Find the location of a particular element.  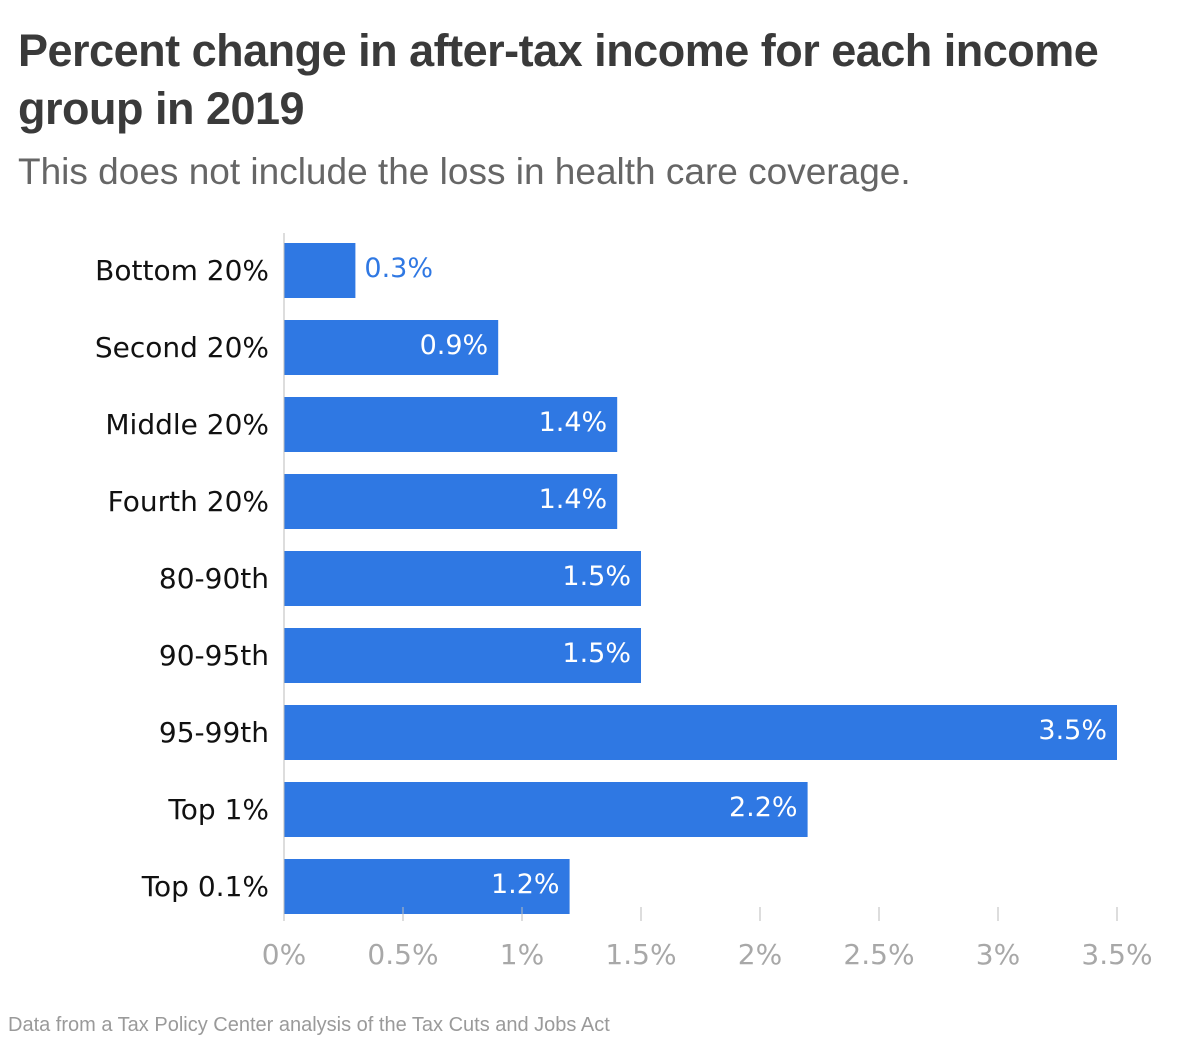

value-label: 0.3% is located at coordinates (398, 268).